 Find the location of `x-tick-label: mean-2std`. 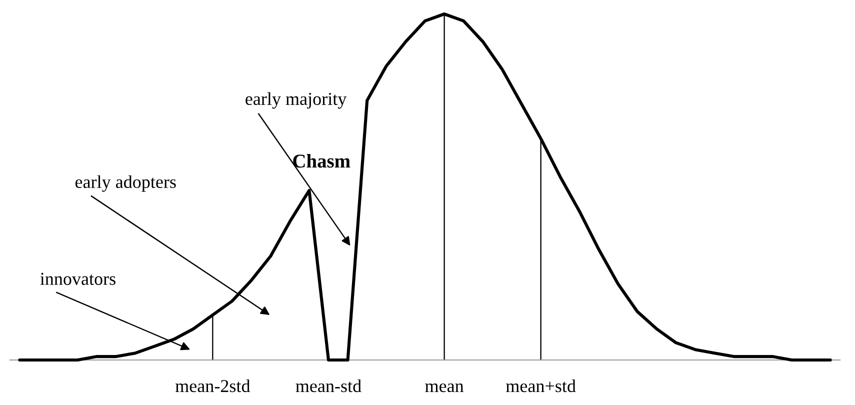

x-tick-label: mean-2std is located at coordinates (212, 385).